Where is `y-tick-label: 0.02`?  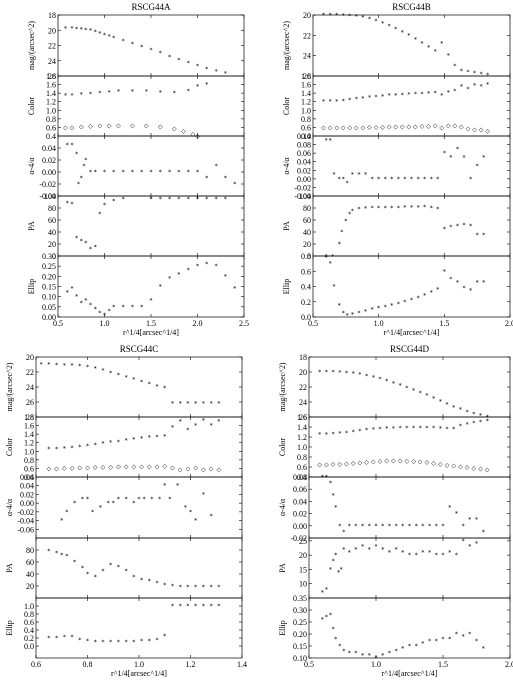 y-tick-label: 0.02 is located at coordinates (27, 494).